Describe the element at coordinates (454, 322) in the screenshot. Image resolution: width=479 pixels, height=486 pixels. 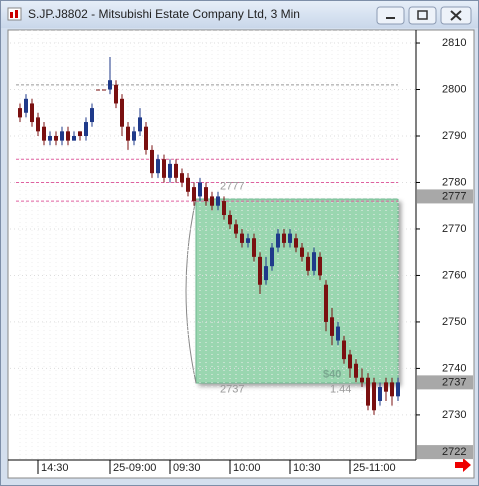
I see `y-tick-label: 2750` at that location.